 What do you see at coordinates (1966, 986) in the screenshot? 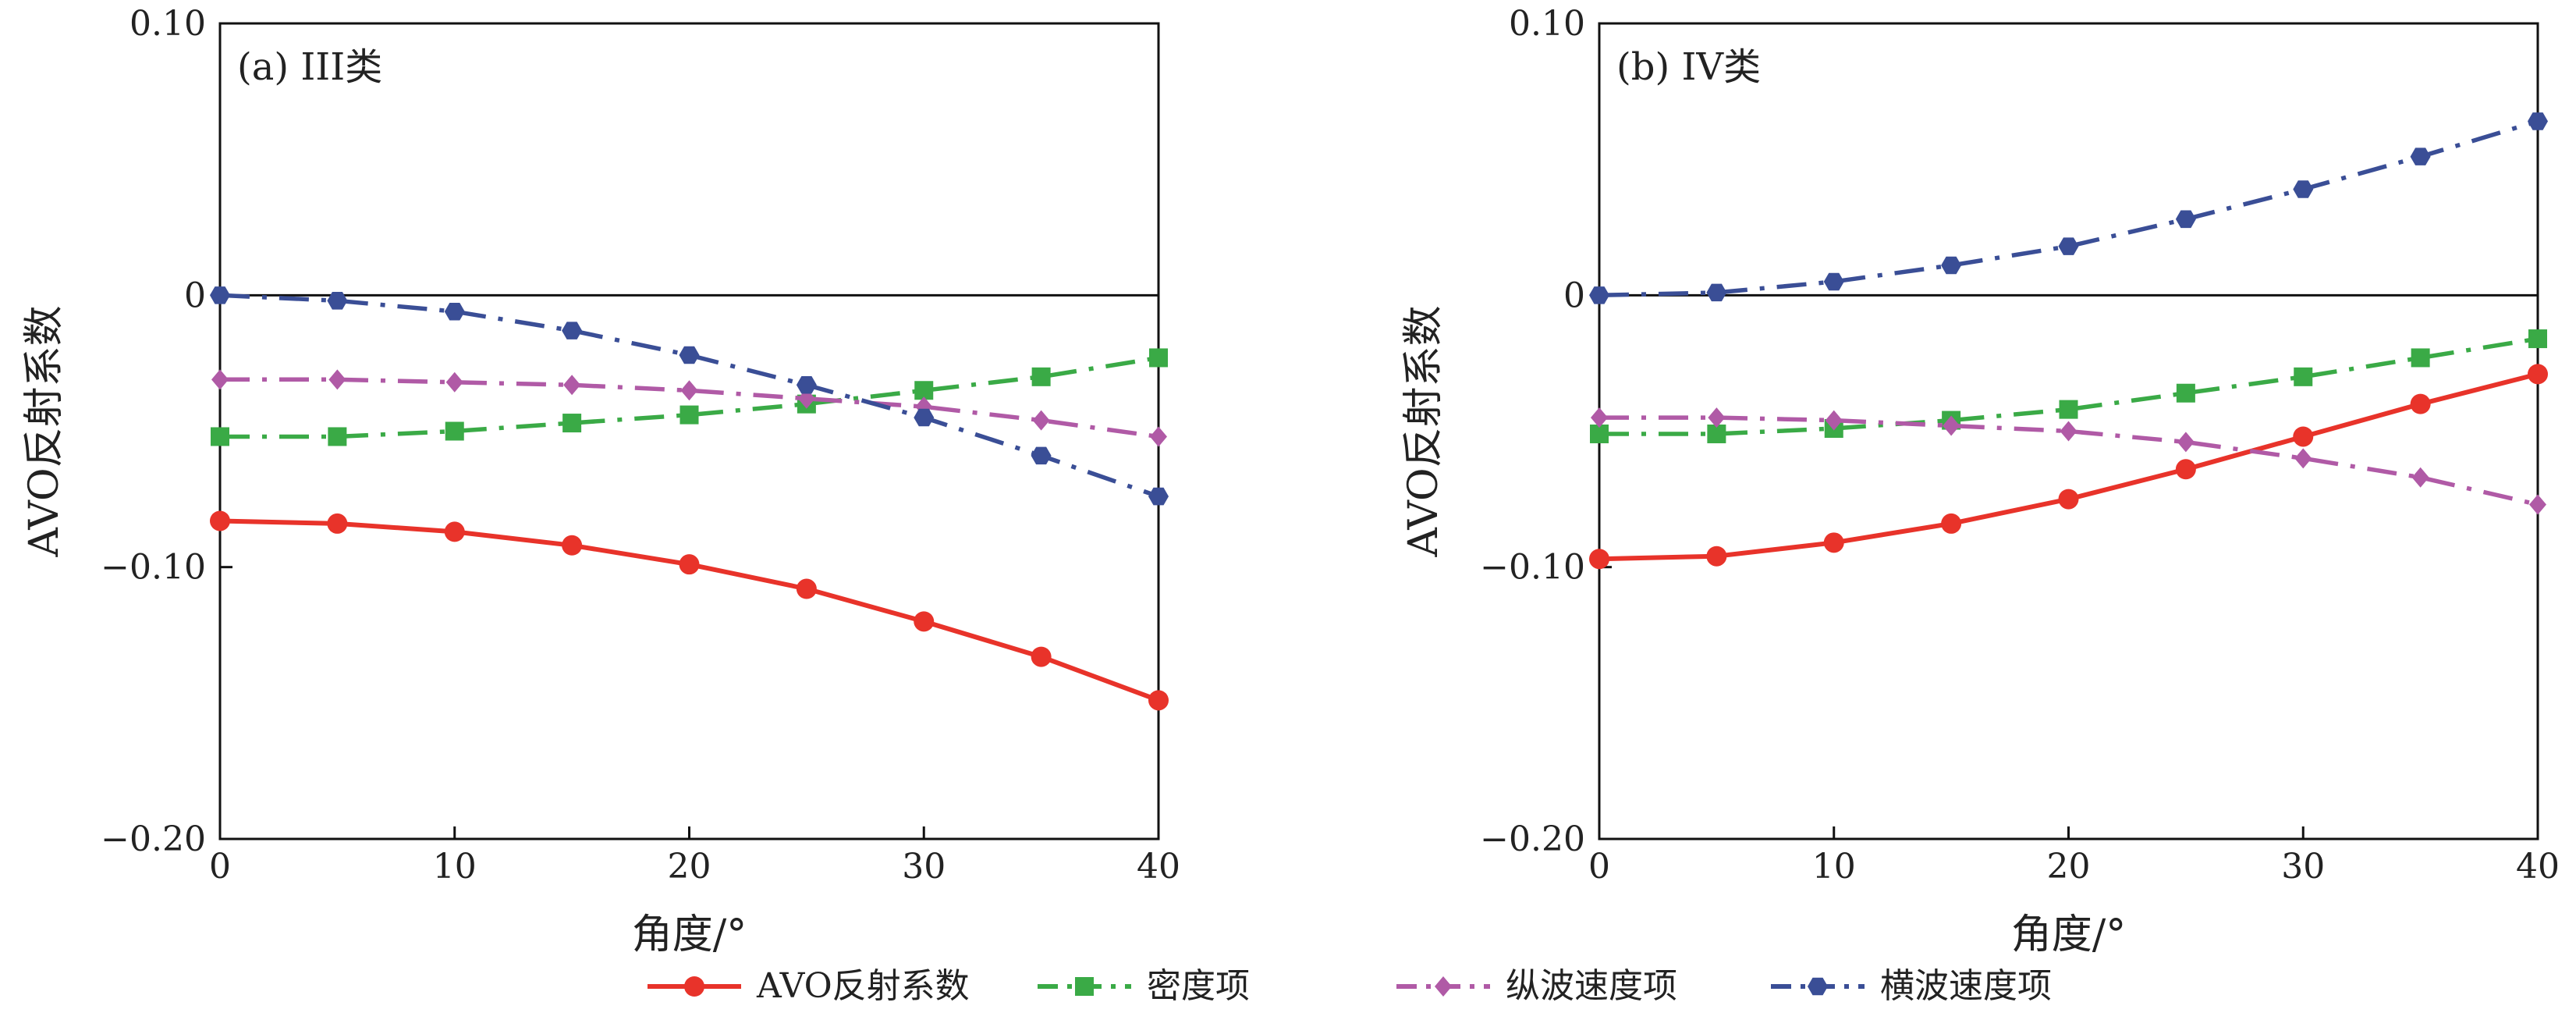
I see `legend-label: 横波速度项` at bounding box center [1966, 986].